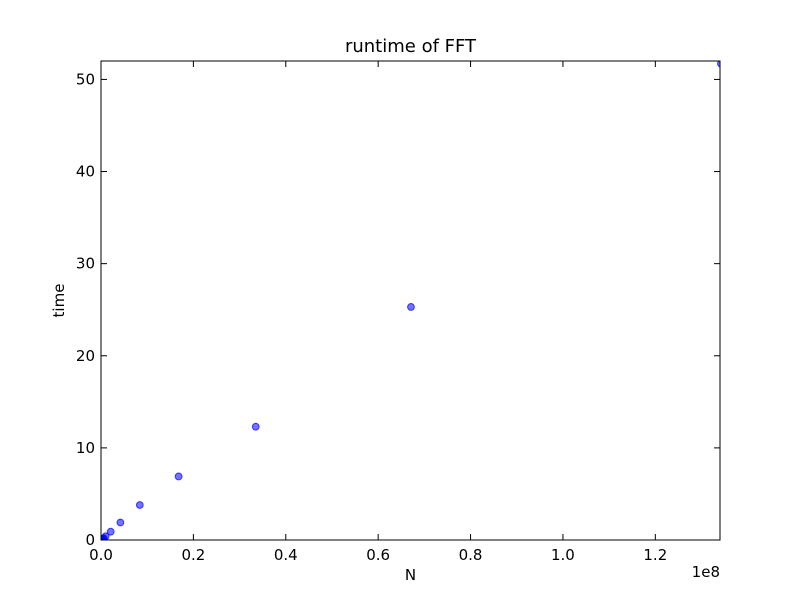  I want to click on y-tick-label: 30, so click(85, 264).